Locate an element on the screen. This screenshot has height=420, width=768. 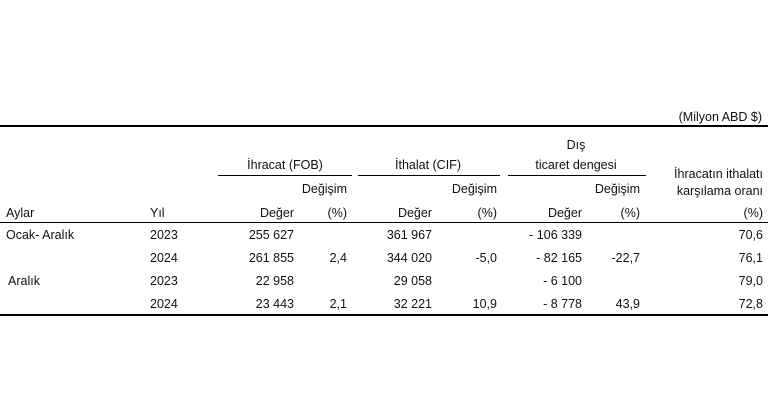
imports-group-header: İthalat (CIF) is located at coordinates (428, 165).